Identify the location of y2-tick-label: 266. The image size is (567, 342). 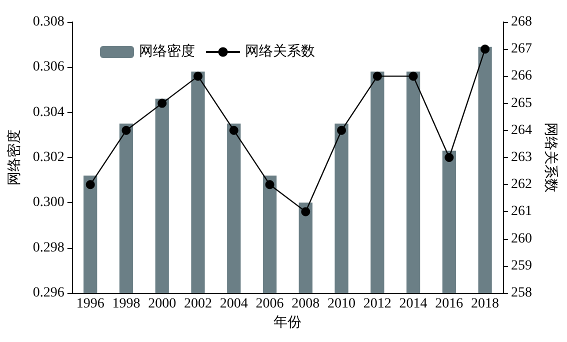
(521, 76).